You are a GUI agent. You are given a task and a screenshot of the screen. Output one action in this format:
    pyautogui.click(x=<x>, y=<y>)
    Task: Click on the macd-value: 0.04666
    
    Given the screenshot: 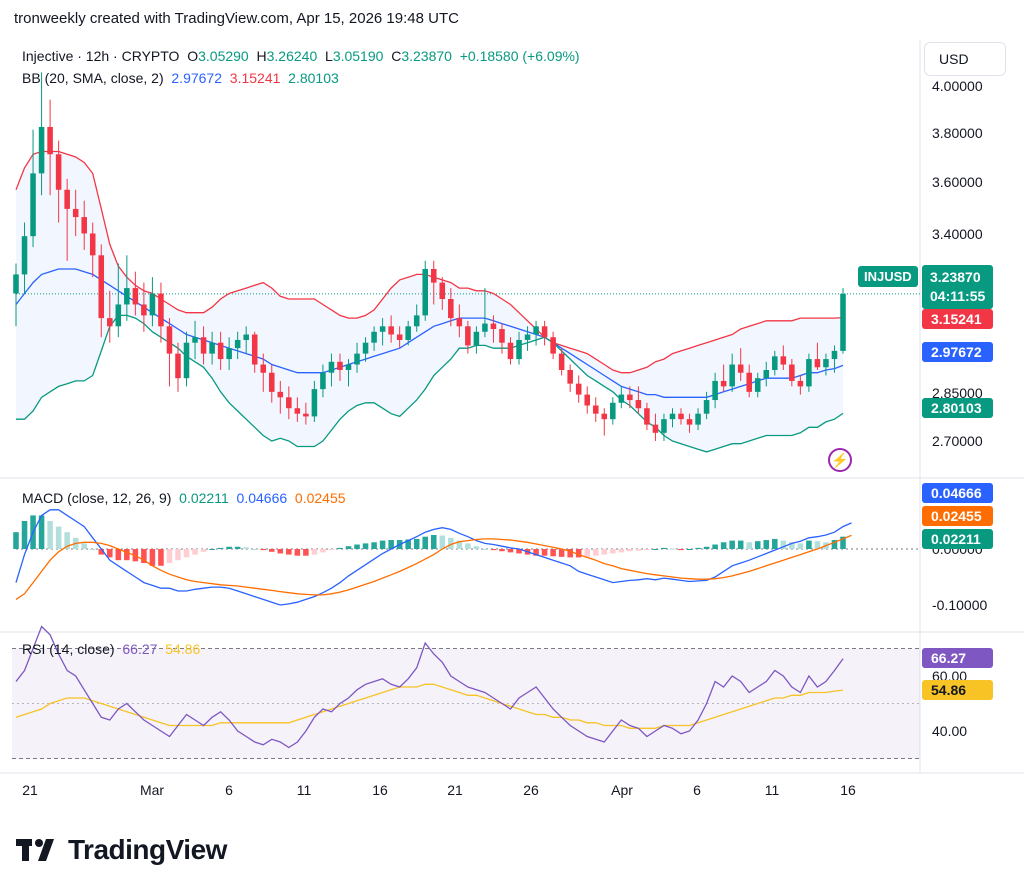 What is the action you would take?
    pyautogui.click(x=262, y=498)
    